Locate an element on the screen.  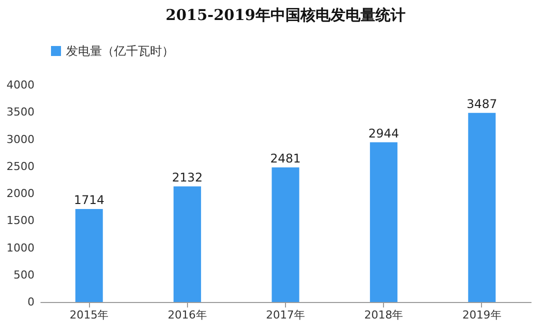
y-tick-label: 1000 is located at coordinates (20, 247).